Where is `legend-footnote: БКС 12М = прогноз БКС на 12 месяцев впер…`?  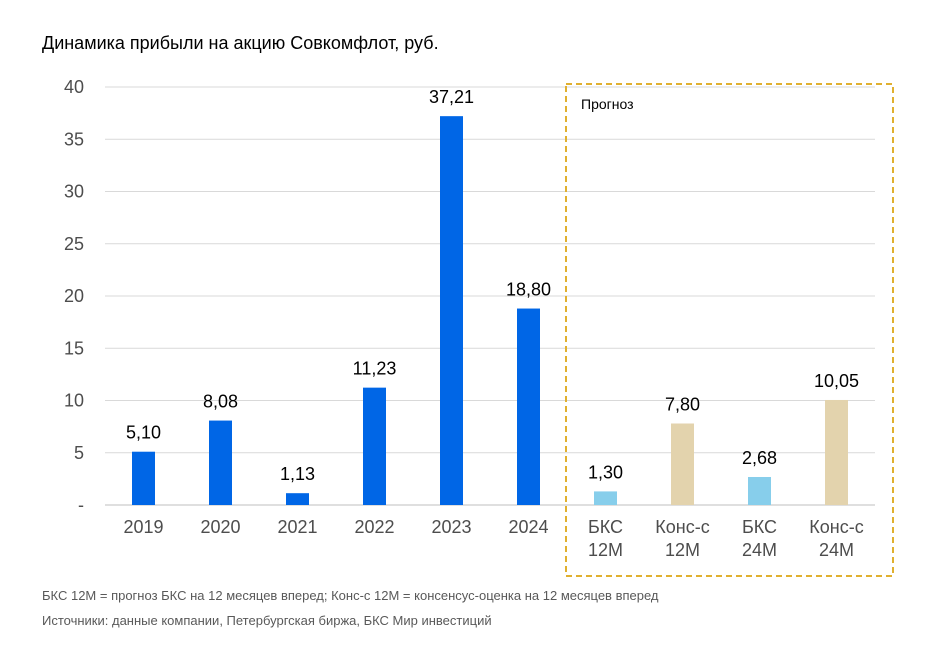 legend-footnote: БКС 12М = прогноз БКС на 12 месяцев впер… is located at coordinates (350, 595).